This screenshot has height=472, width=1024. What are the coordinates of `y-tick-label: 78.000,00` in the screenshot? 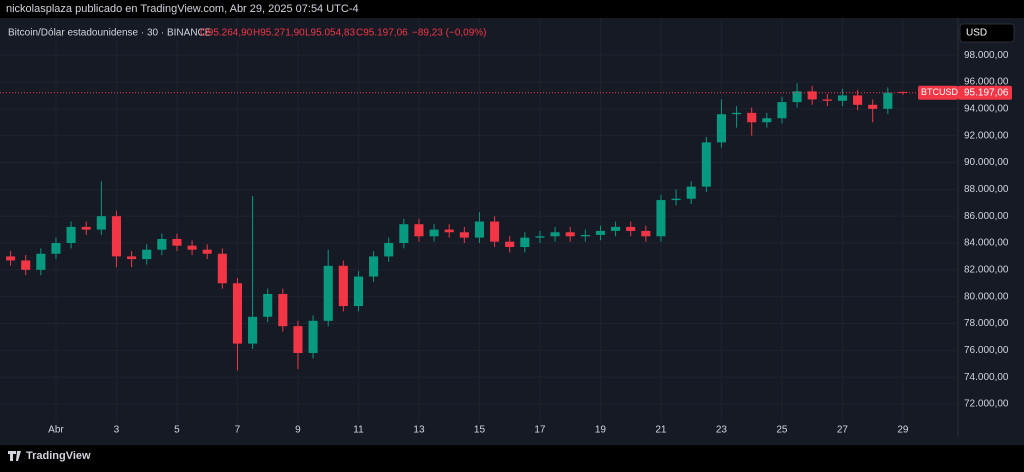 It's located at (986, 323).